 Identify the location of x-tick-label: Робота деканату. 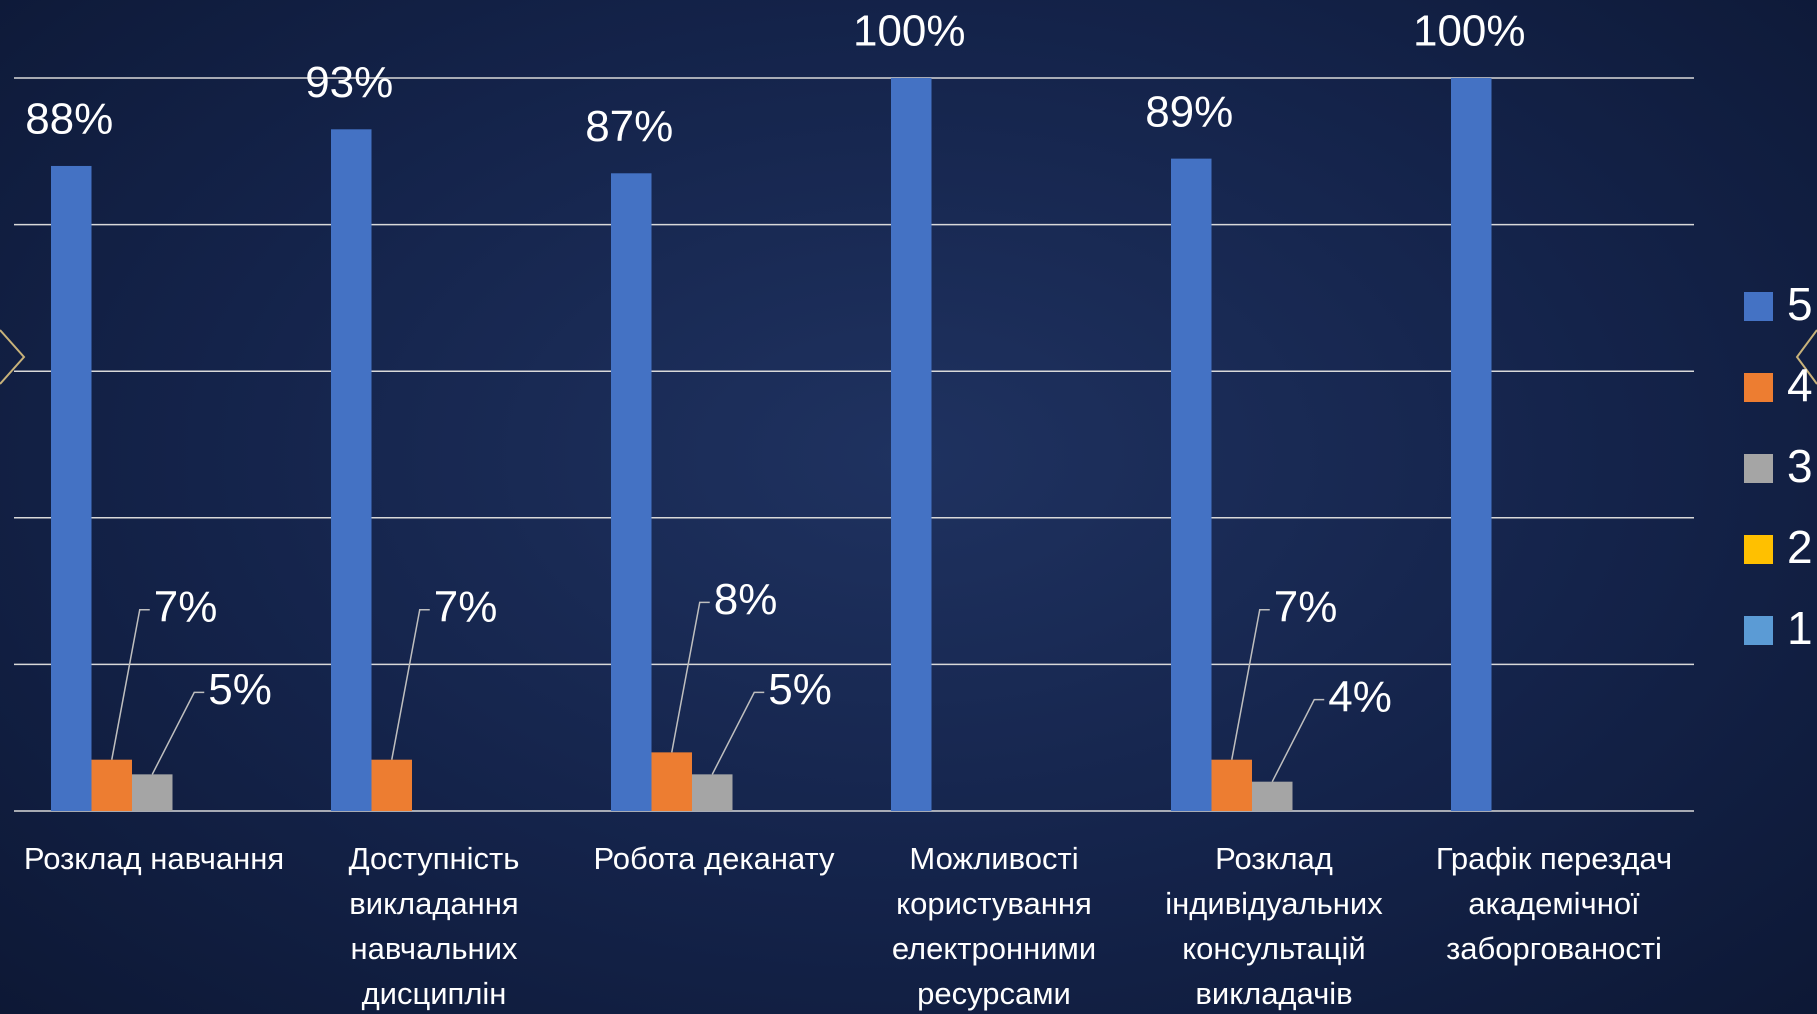
(714, 858).